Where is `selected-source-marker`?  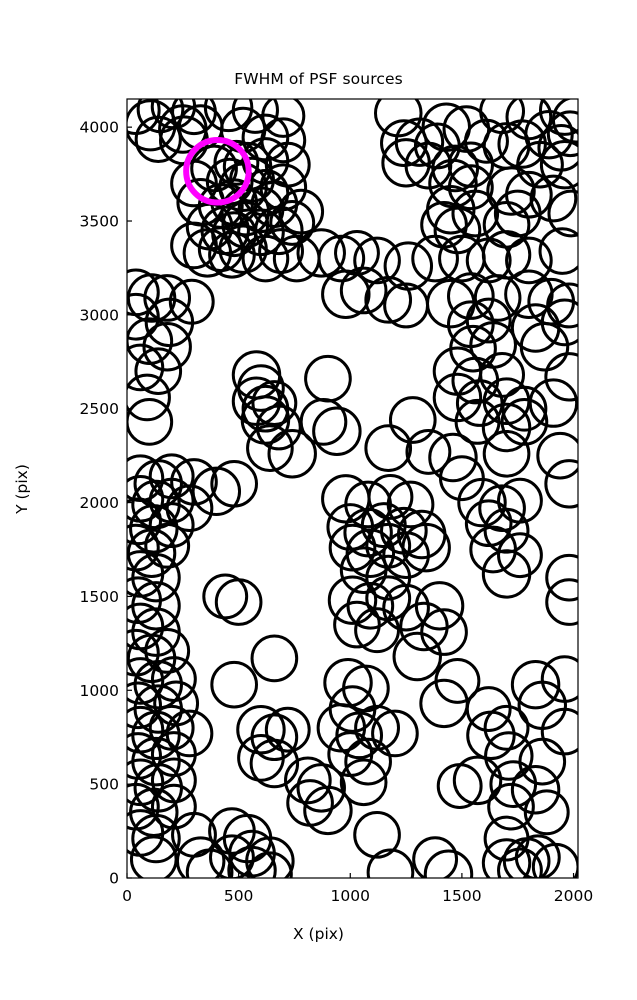
selected-source-marker is located at coordinates (217, 171).